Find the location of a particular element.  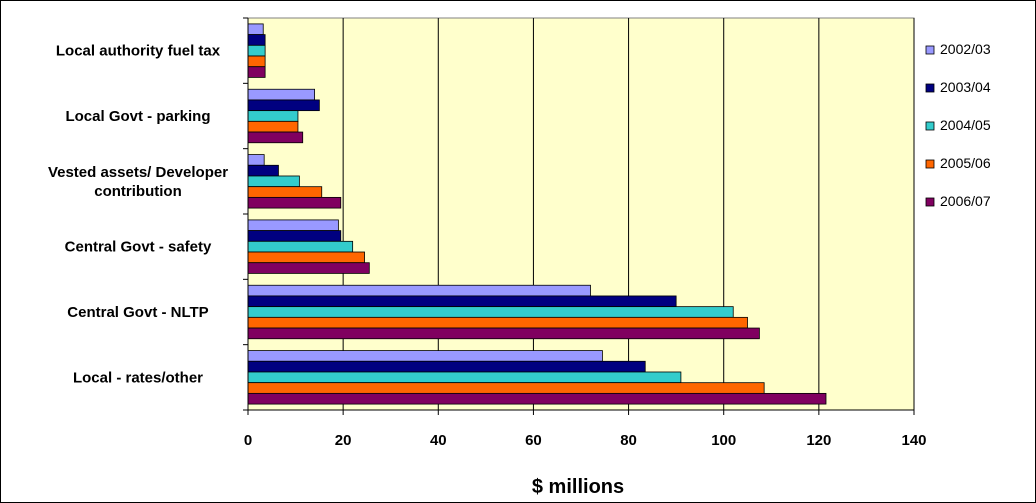

legend-label: 2003/04 is located at coordinates (965, 87).